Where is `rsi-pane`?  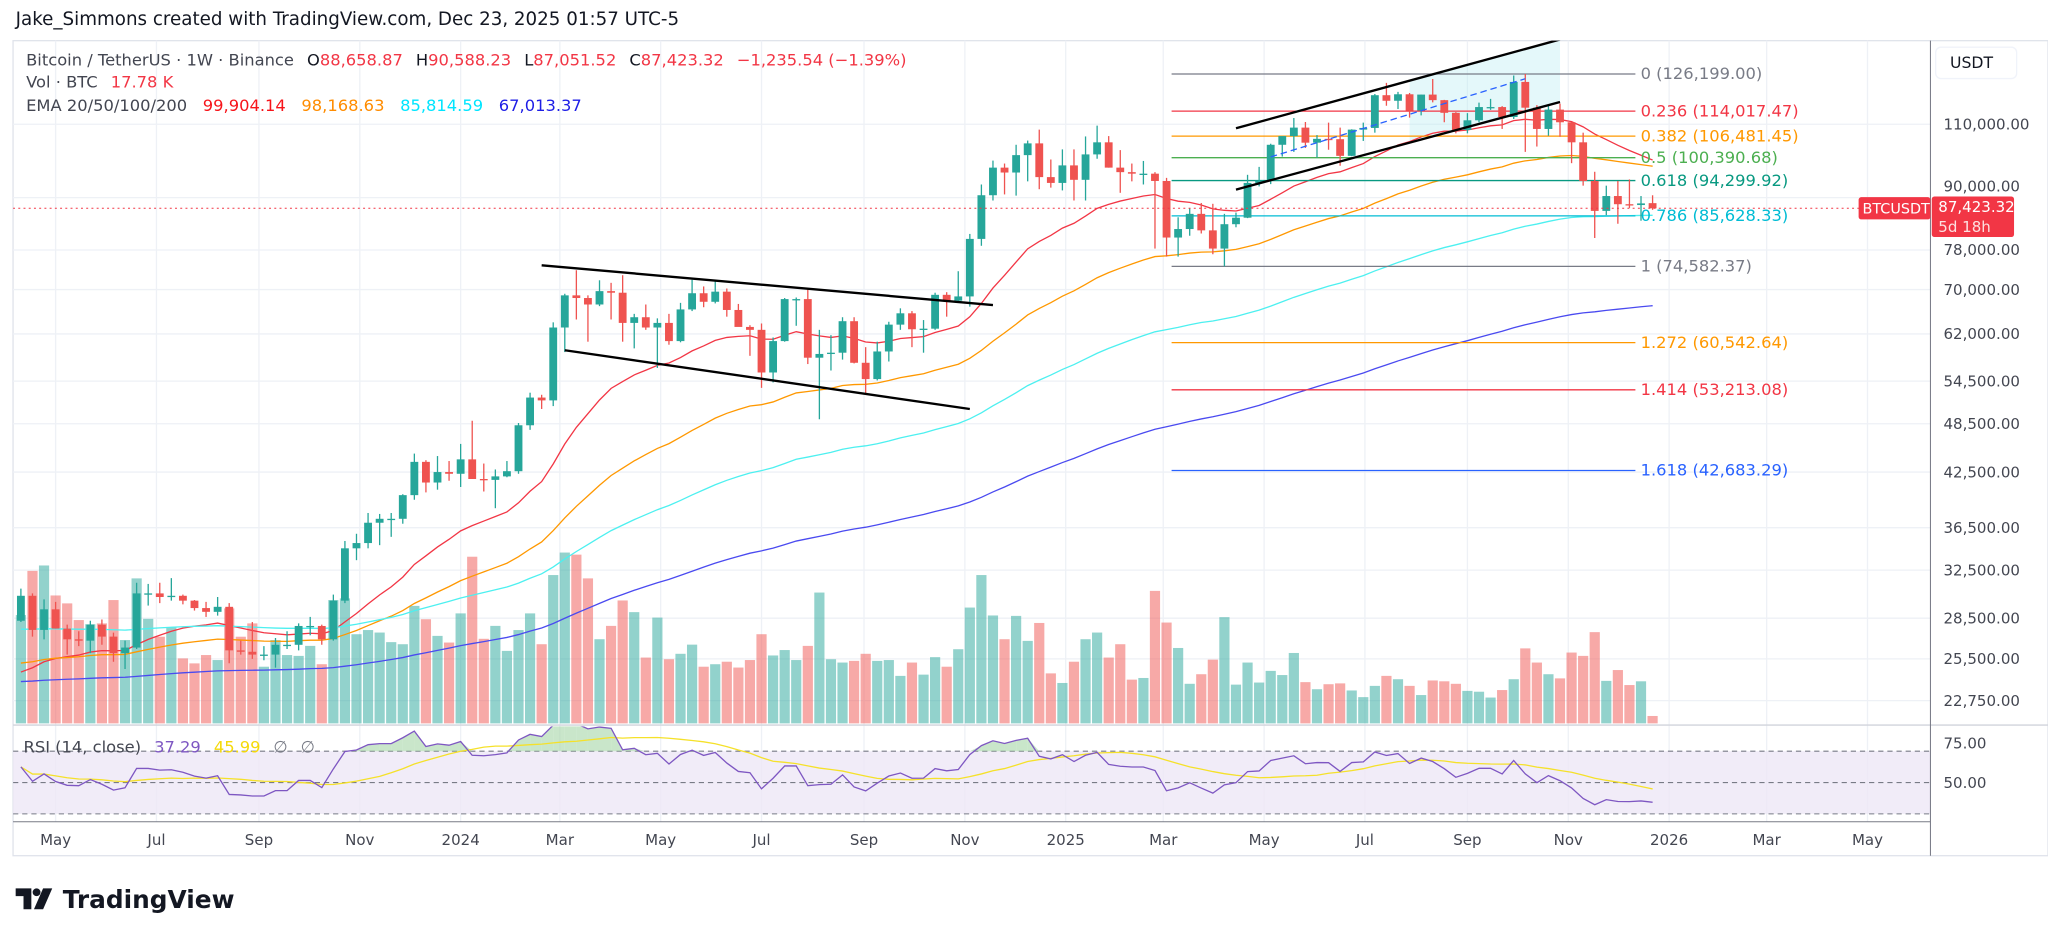
rsi-pane is located at coordinates (972, 768).